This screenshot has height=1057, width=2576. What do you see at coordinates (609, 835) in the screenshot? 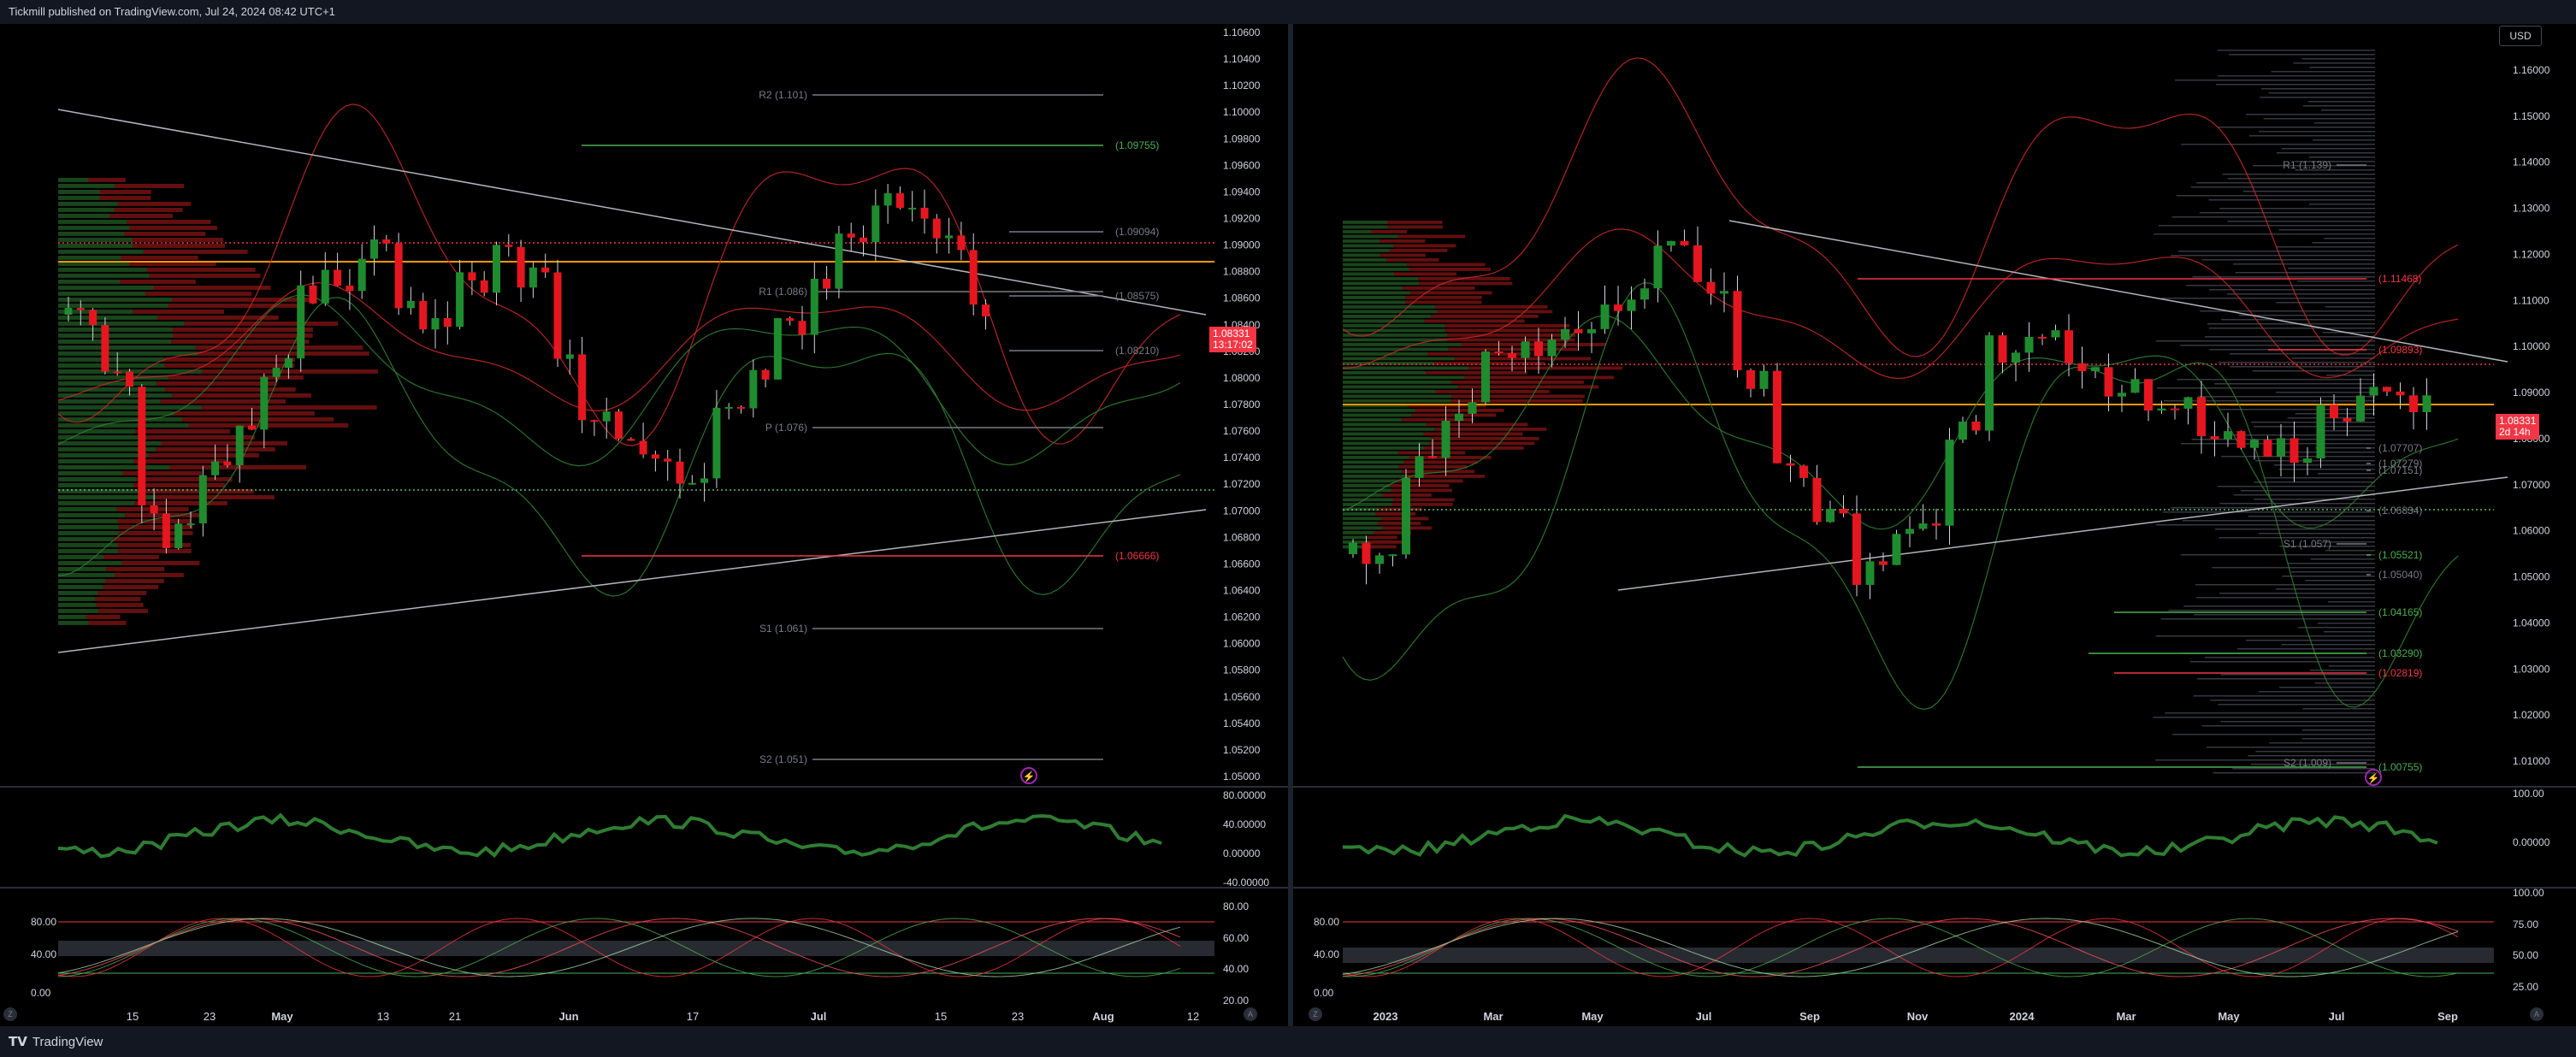
I see `rsi-line` at bounding box center [609, 835].